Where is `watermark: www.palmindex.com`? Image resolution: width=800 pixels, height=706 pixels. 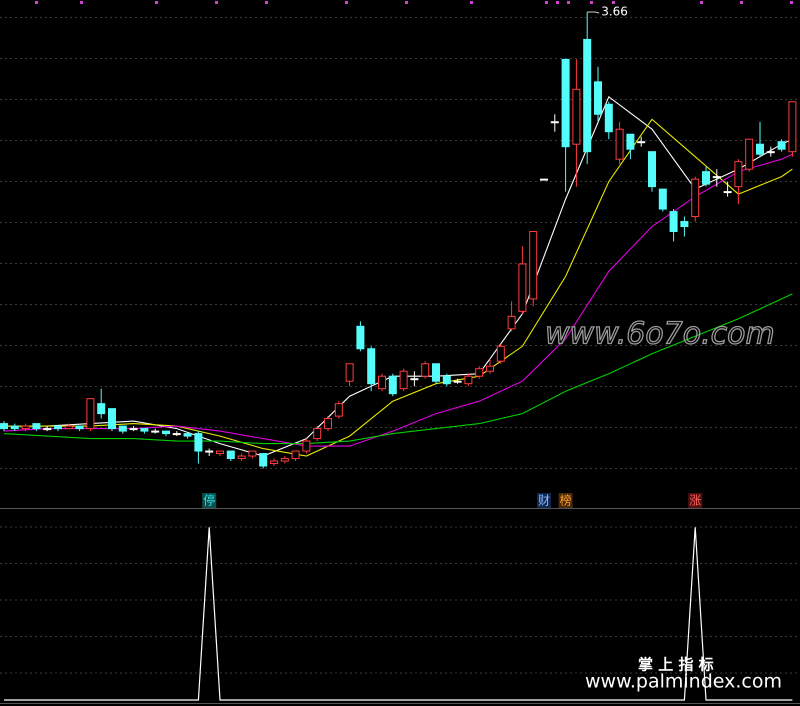
watermark: www.palmindex.com is located at coordinates (683, 682).